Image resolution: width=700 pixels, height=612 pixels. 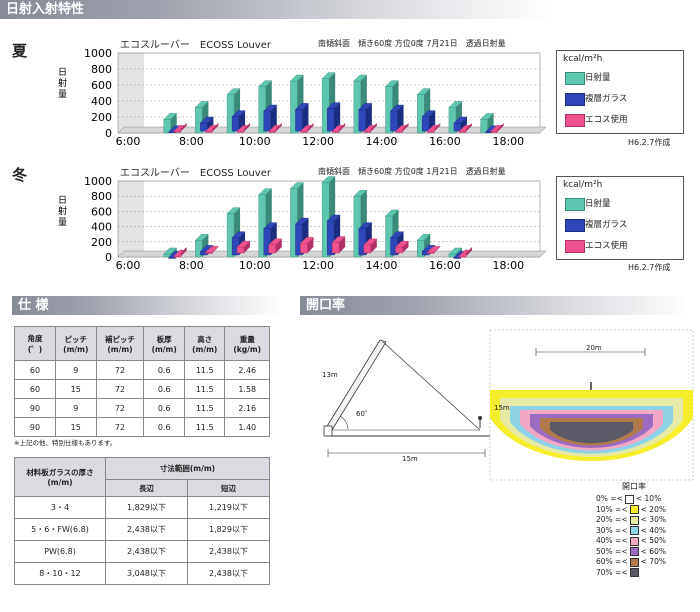 I want to click on legend-item-glass: 複層ガラス, so click(x=606, y=225).